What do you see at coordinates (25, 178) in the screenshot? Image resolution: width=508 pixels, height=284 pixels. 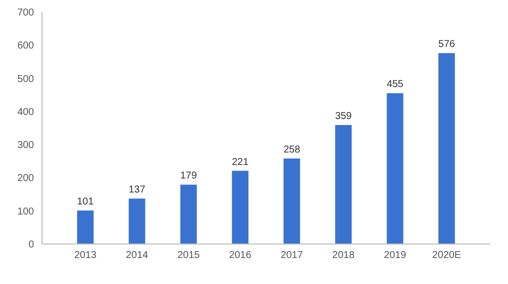 I see `y-tick-label: 200` at bounding box center [25, 178].